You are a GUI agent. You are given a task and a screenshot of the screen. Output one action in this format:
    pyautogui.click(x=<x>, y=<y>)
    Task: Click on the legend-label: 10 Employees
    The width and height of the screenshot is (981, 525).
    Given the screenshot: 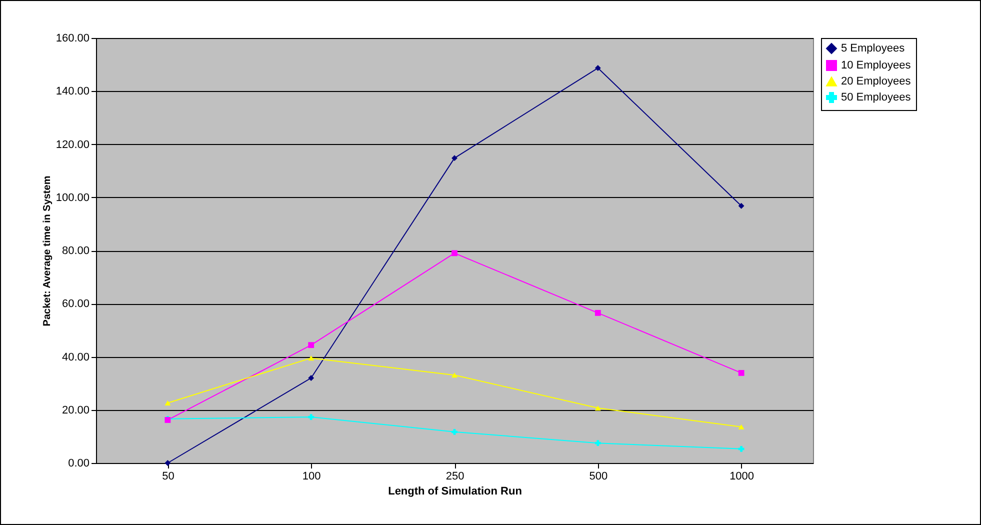 What is the action you would take?
    pyautogui.click(x=876, y=66)
    